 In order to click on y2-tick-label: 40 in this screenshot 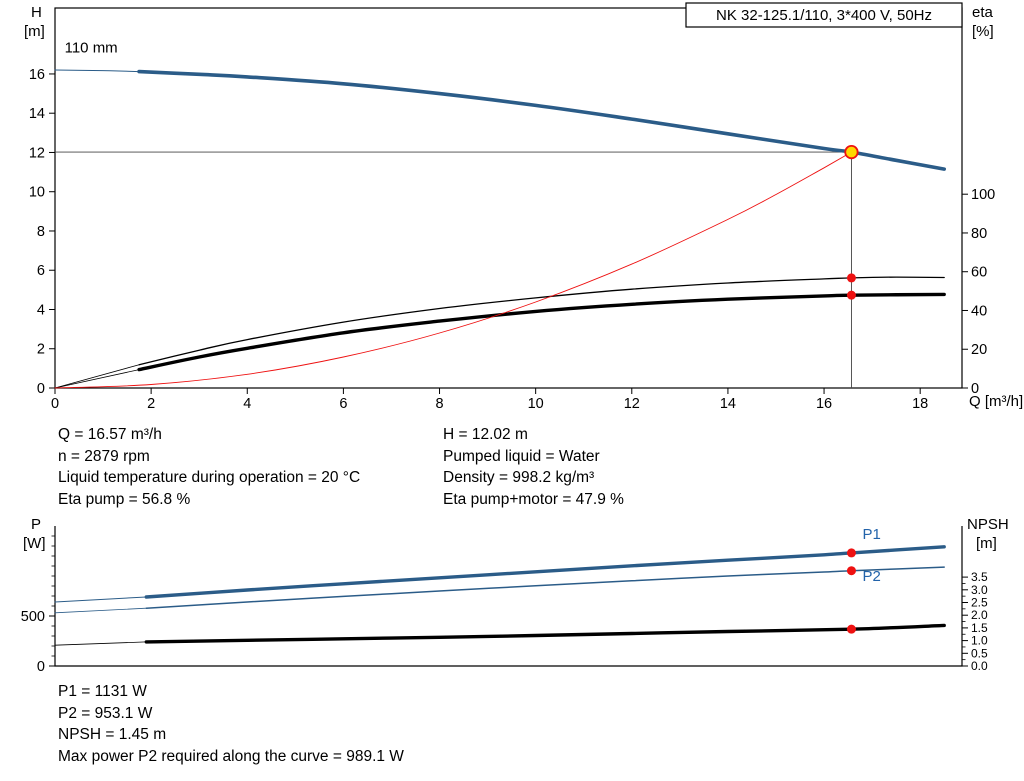, I will do `click(979, 311)`.